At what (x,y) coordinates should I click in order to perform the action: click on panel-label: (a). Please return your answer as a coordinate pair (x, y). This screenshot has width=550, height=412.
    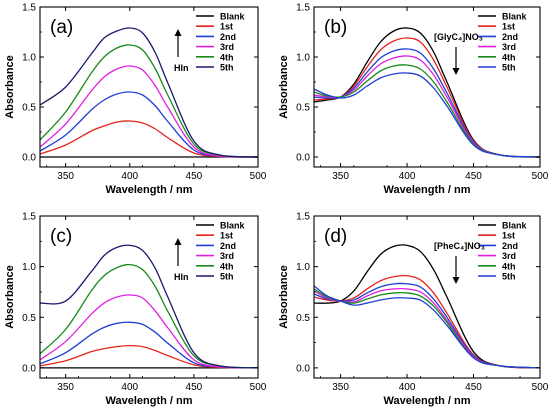
    Looking at the image, I should click on (61, 27).